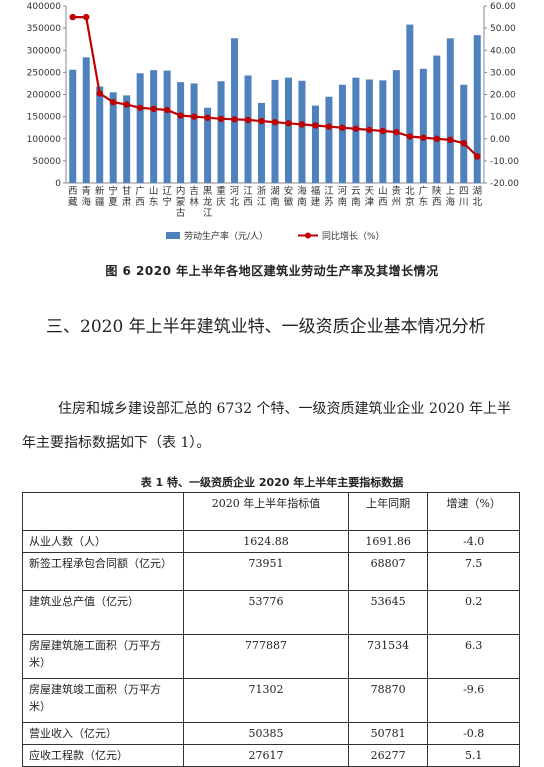 The image size is (544, 767). What do you see at coordinates (194, 202) in the screenshot?
I see `category-label: 林` at bounding box center [194, 202].